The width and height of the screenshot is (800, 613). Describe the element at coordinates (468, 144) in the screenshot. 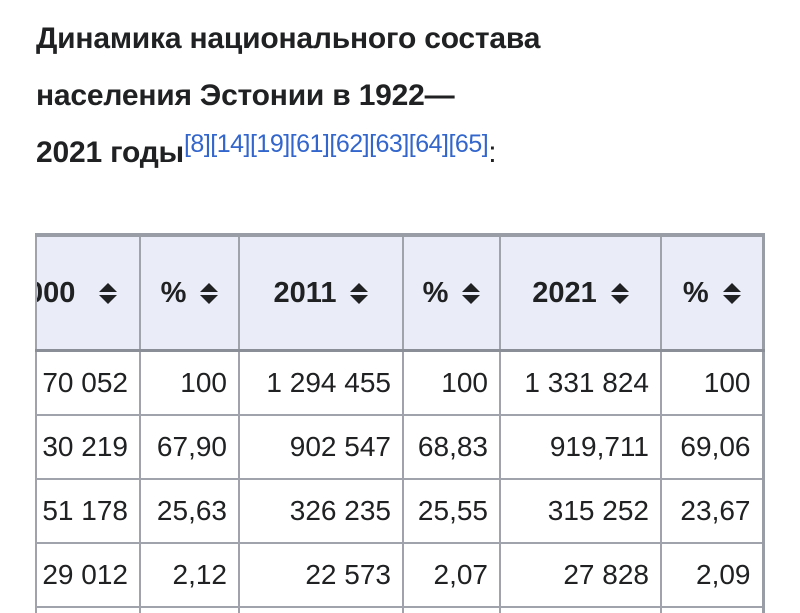

I see `reference-link: [65]` at that location.